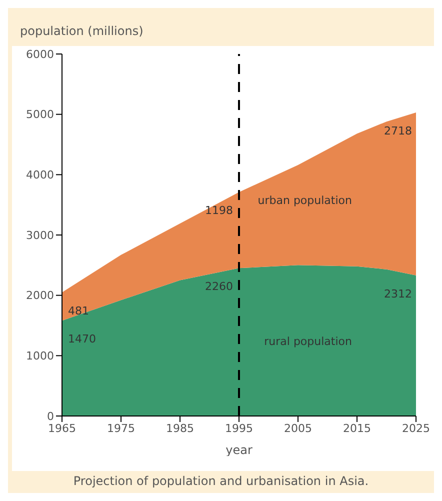  I want to click on annotation: 1198, so click(219, 211).